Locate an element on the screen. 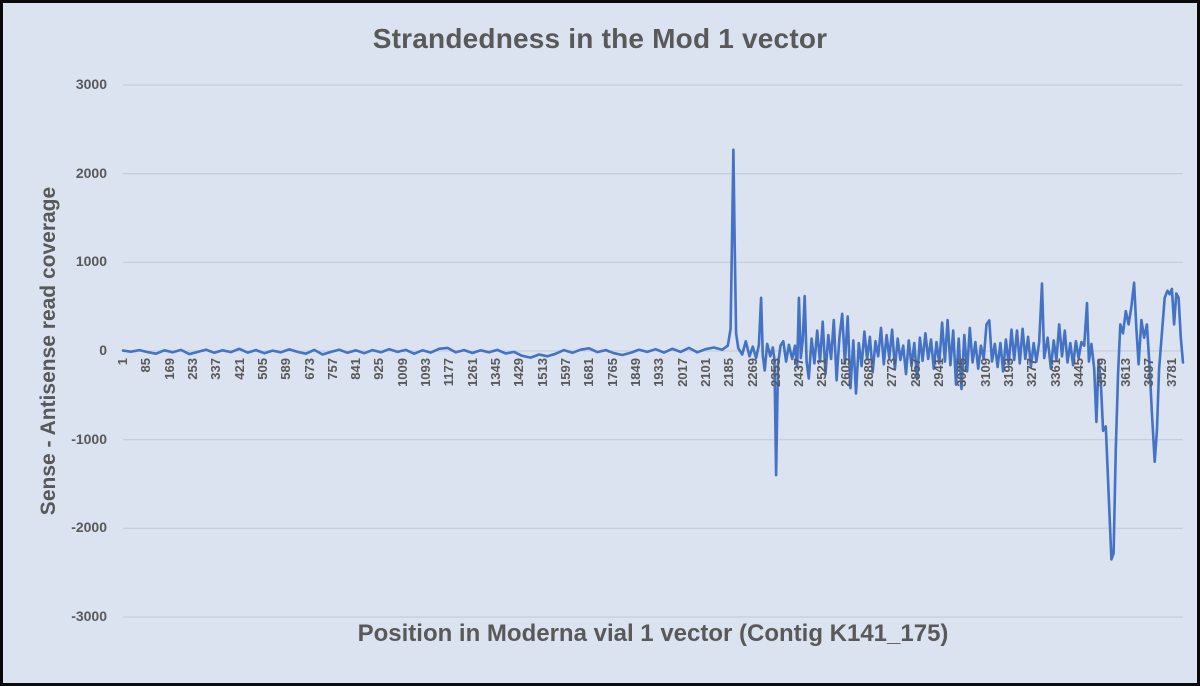 The height and width of the screenshot is (686, 1200). x-tick-label: 1849 is located at coordinates (635, 372).